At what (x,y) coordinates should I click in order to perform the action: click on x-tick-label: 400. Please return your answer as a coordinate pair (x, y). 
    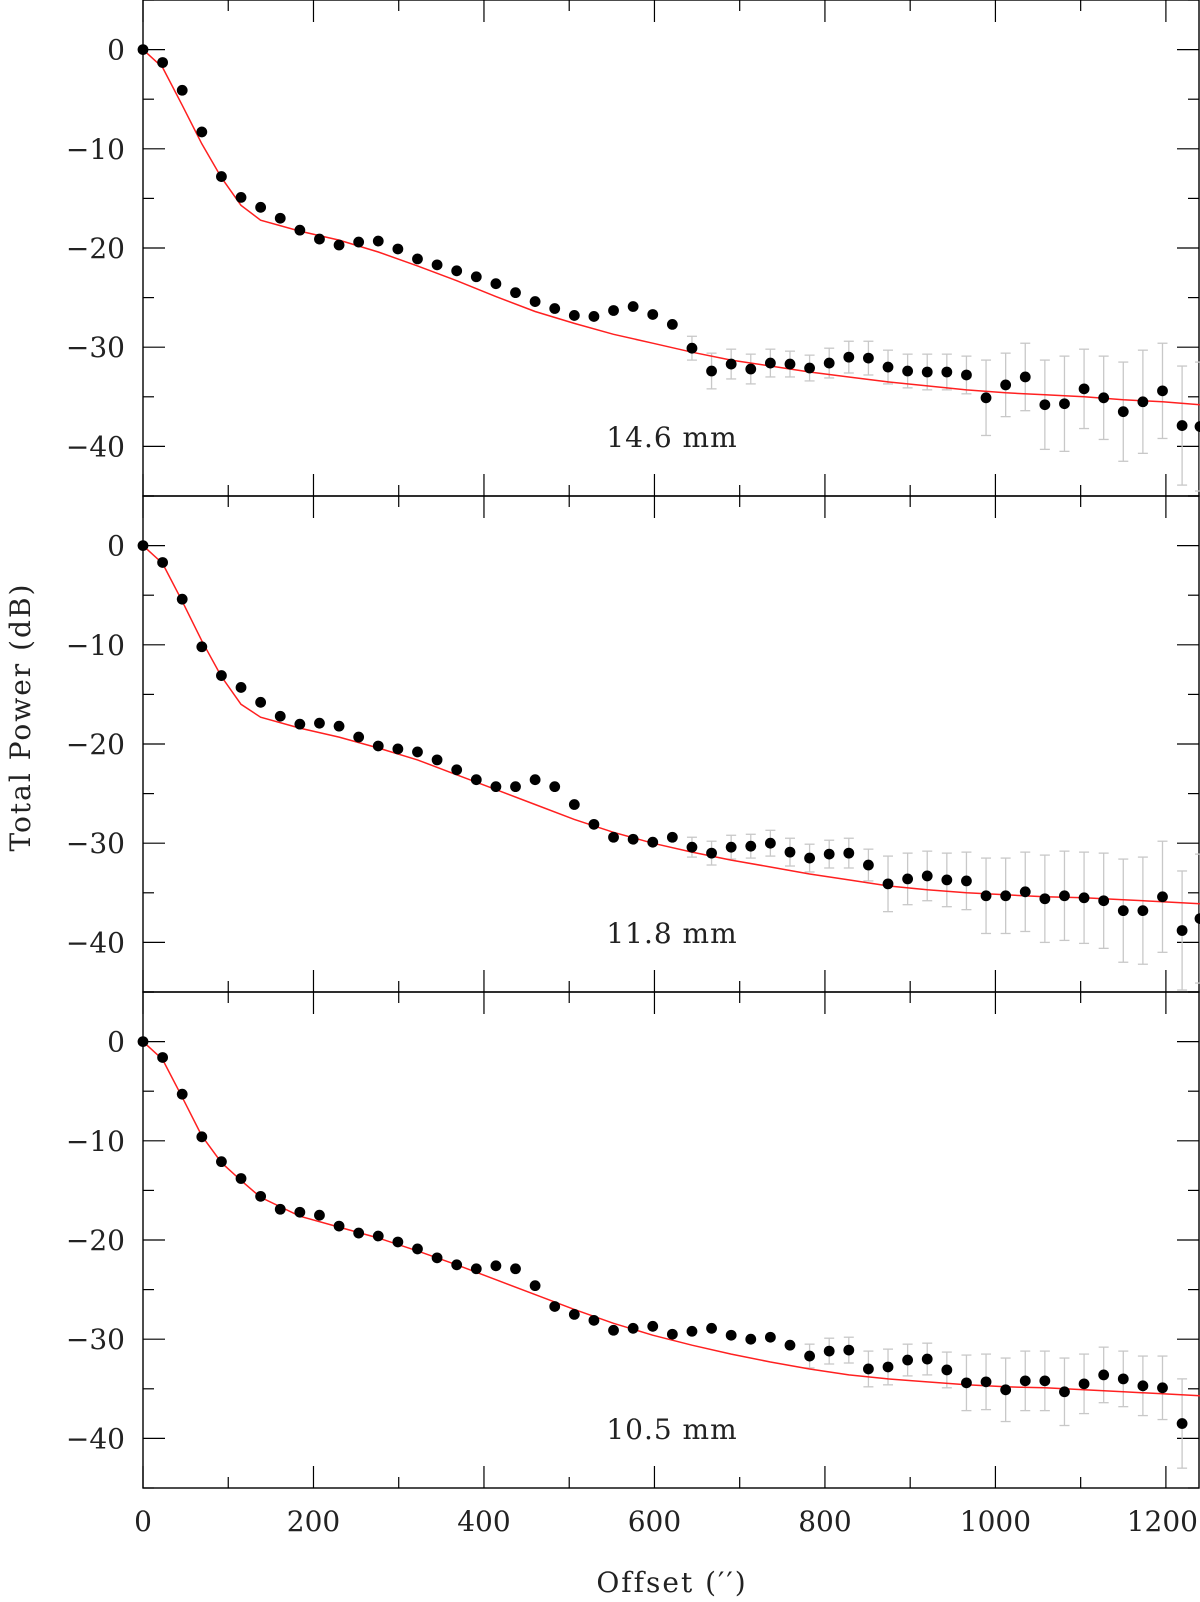
    Looking at the image, I should click on (483, 1521).